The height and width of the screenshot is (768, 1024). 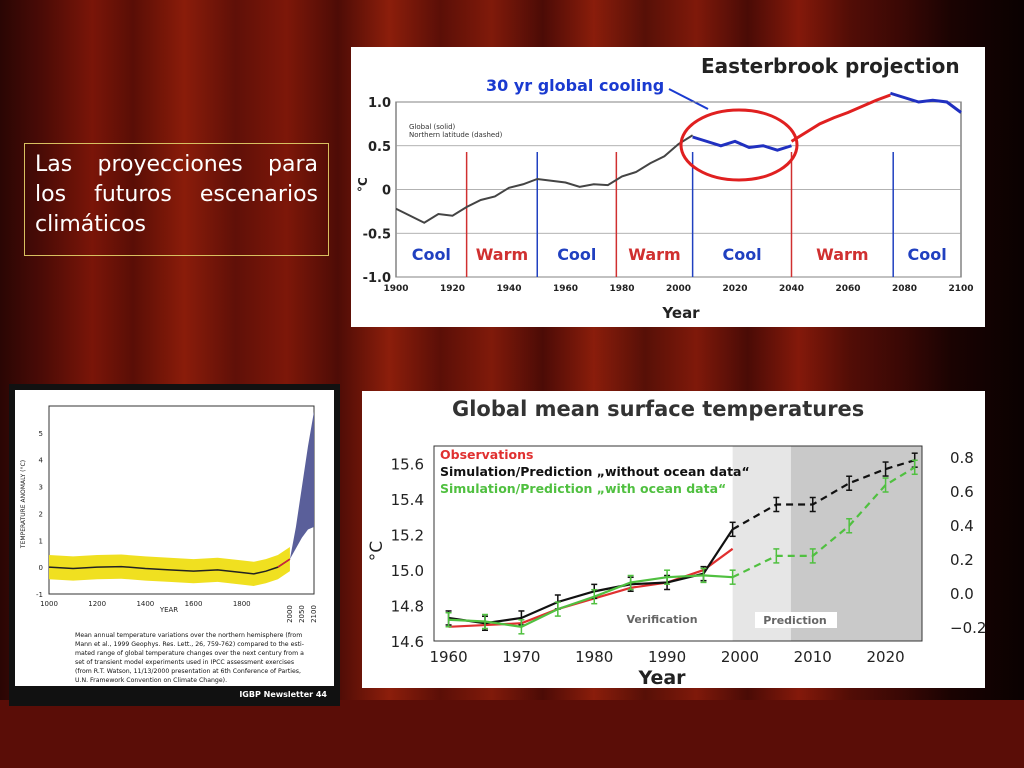 I want to click on y-tick-label: -1.0, so click(x=377, y=278).